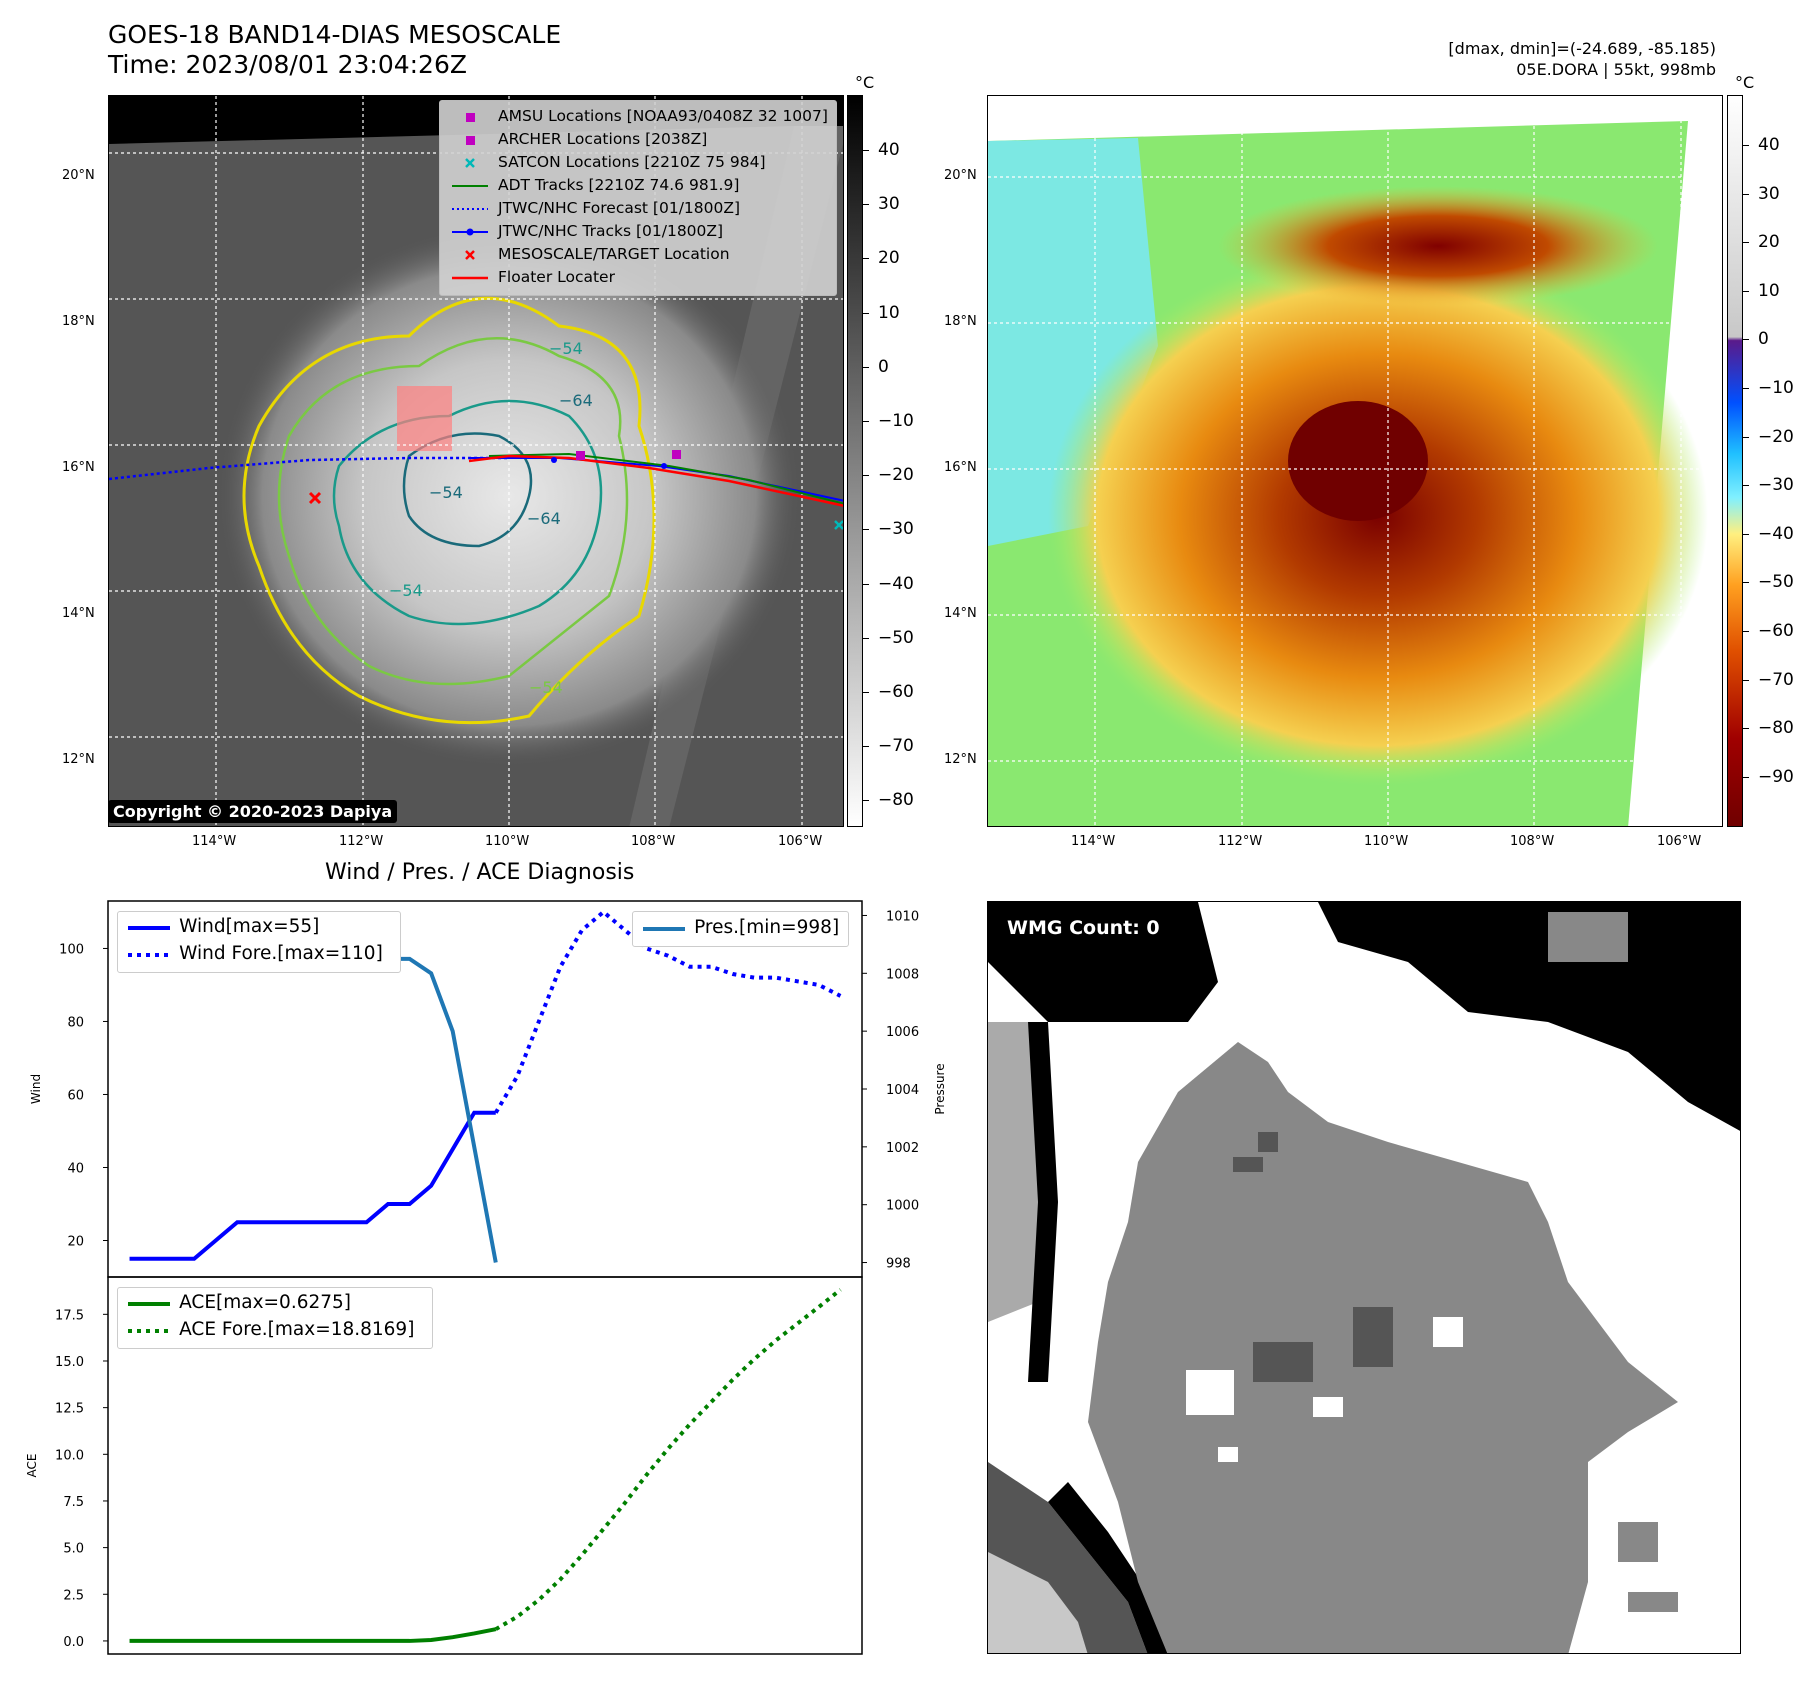 Image resolution: width=1801 pixels, height=1700 pixels. What do you see at coordinates (665, 478) in the screenshot?
I see `adt-track` at bounding box center [665, 478].